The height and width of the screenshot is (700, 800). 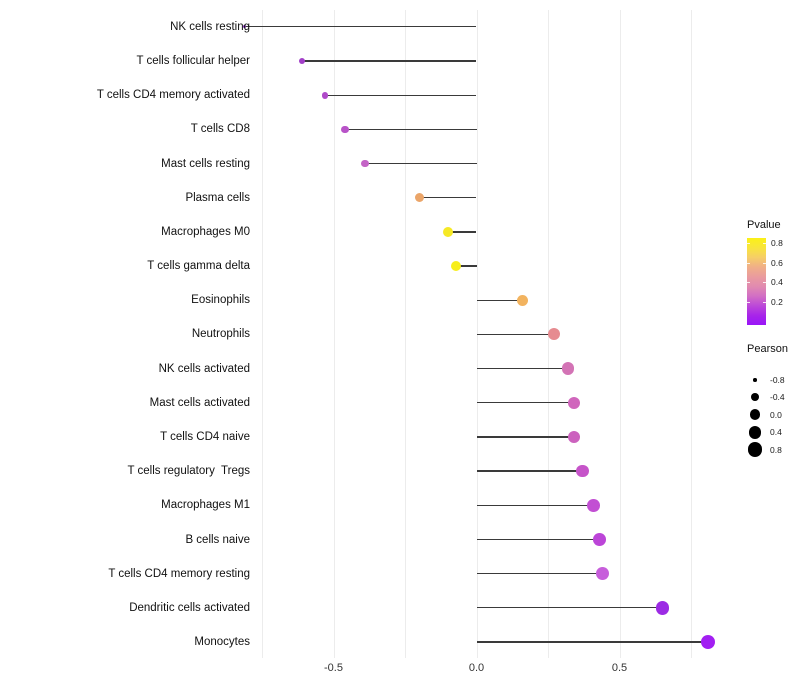 I want to click on legend-size-label: 0.8, so click(x=776, y=449).